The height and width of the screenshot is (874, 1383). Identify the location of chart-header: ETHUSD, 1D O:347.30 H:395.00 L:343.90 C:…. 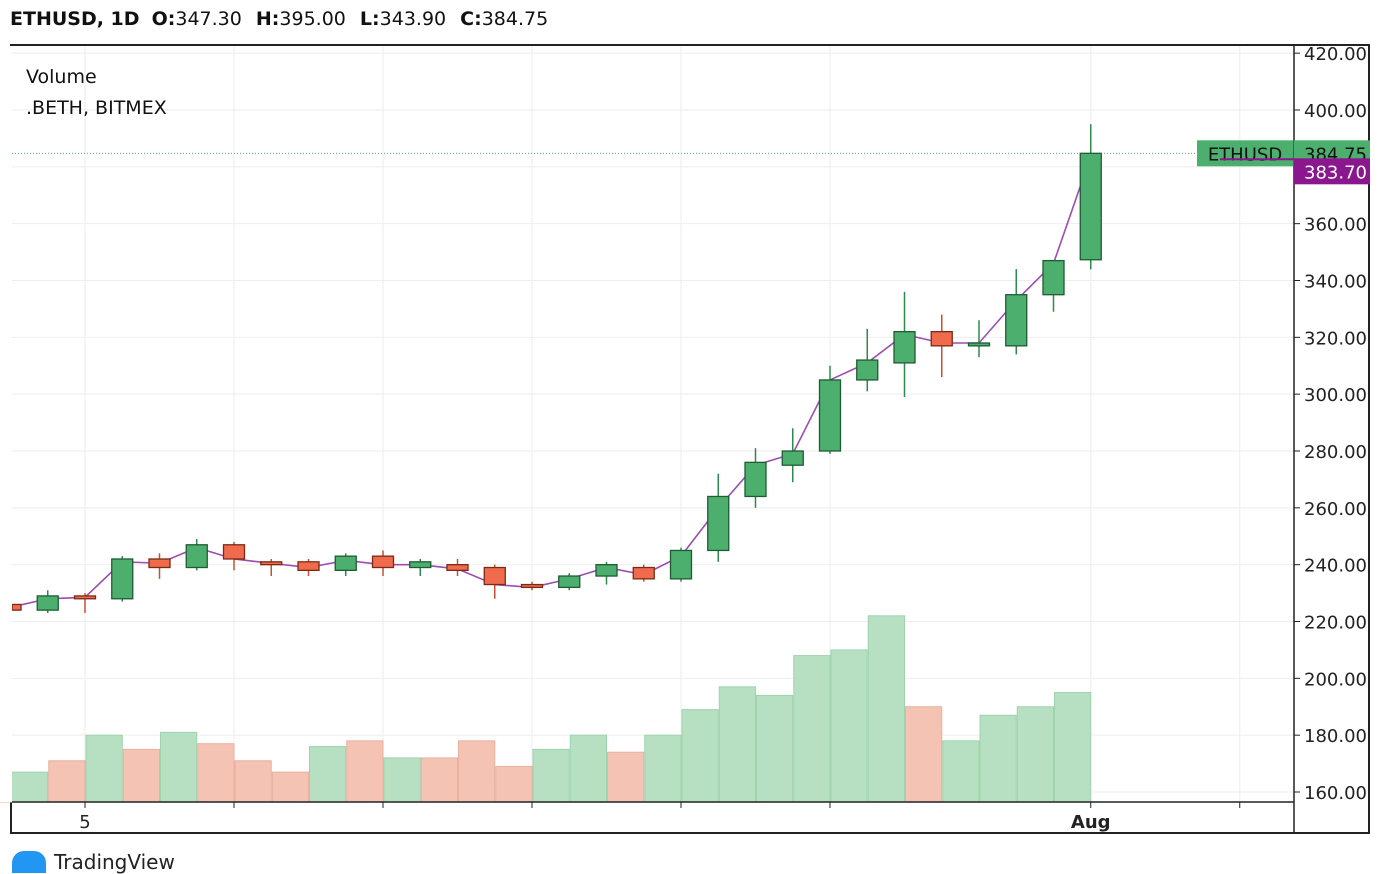
(283, 19).